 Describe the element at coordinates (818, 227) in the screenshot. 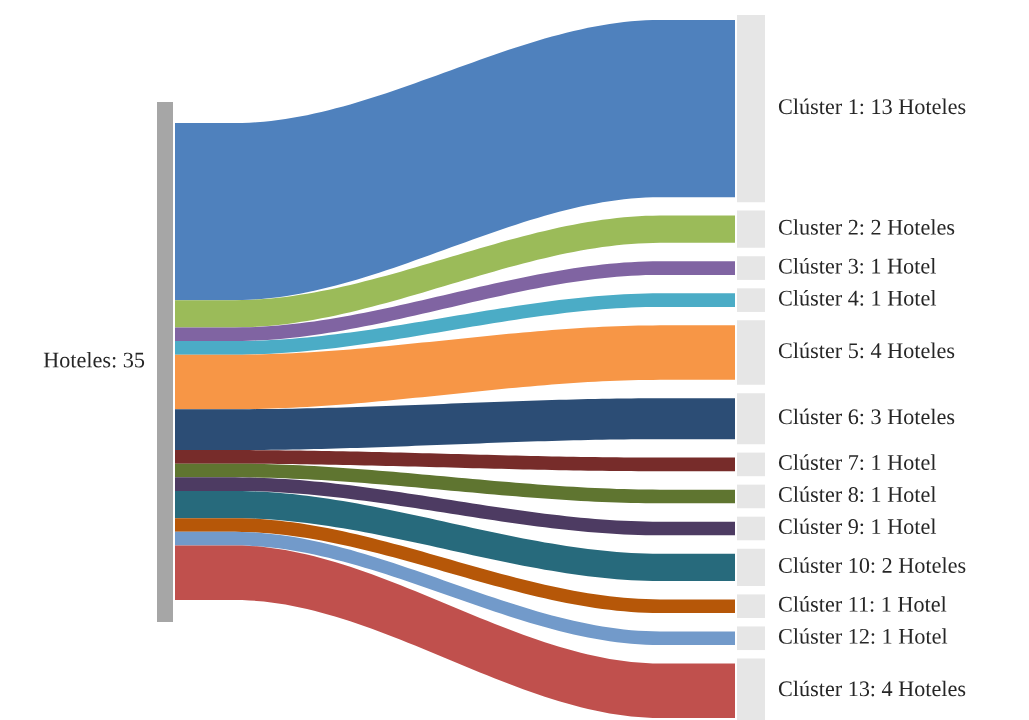

I see `category-label: Cluster 2` at that location.